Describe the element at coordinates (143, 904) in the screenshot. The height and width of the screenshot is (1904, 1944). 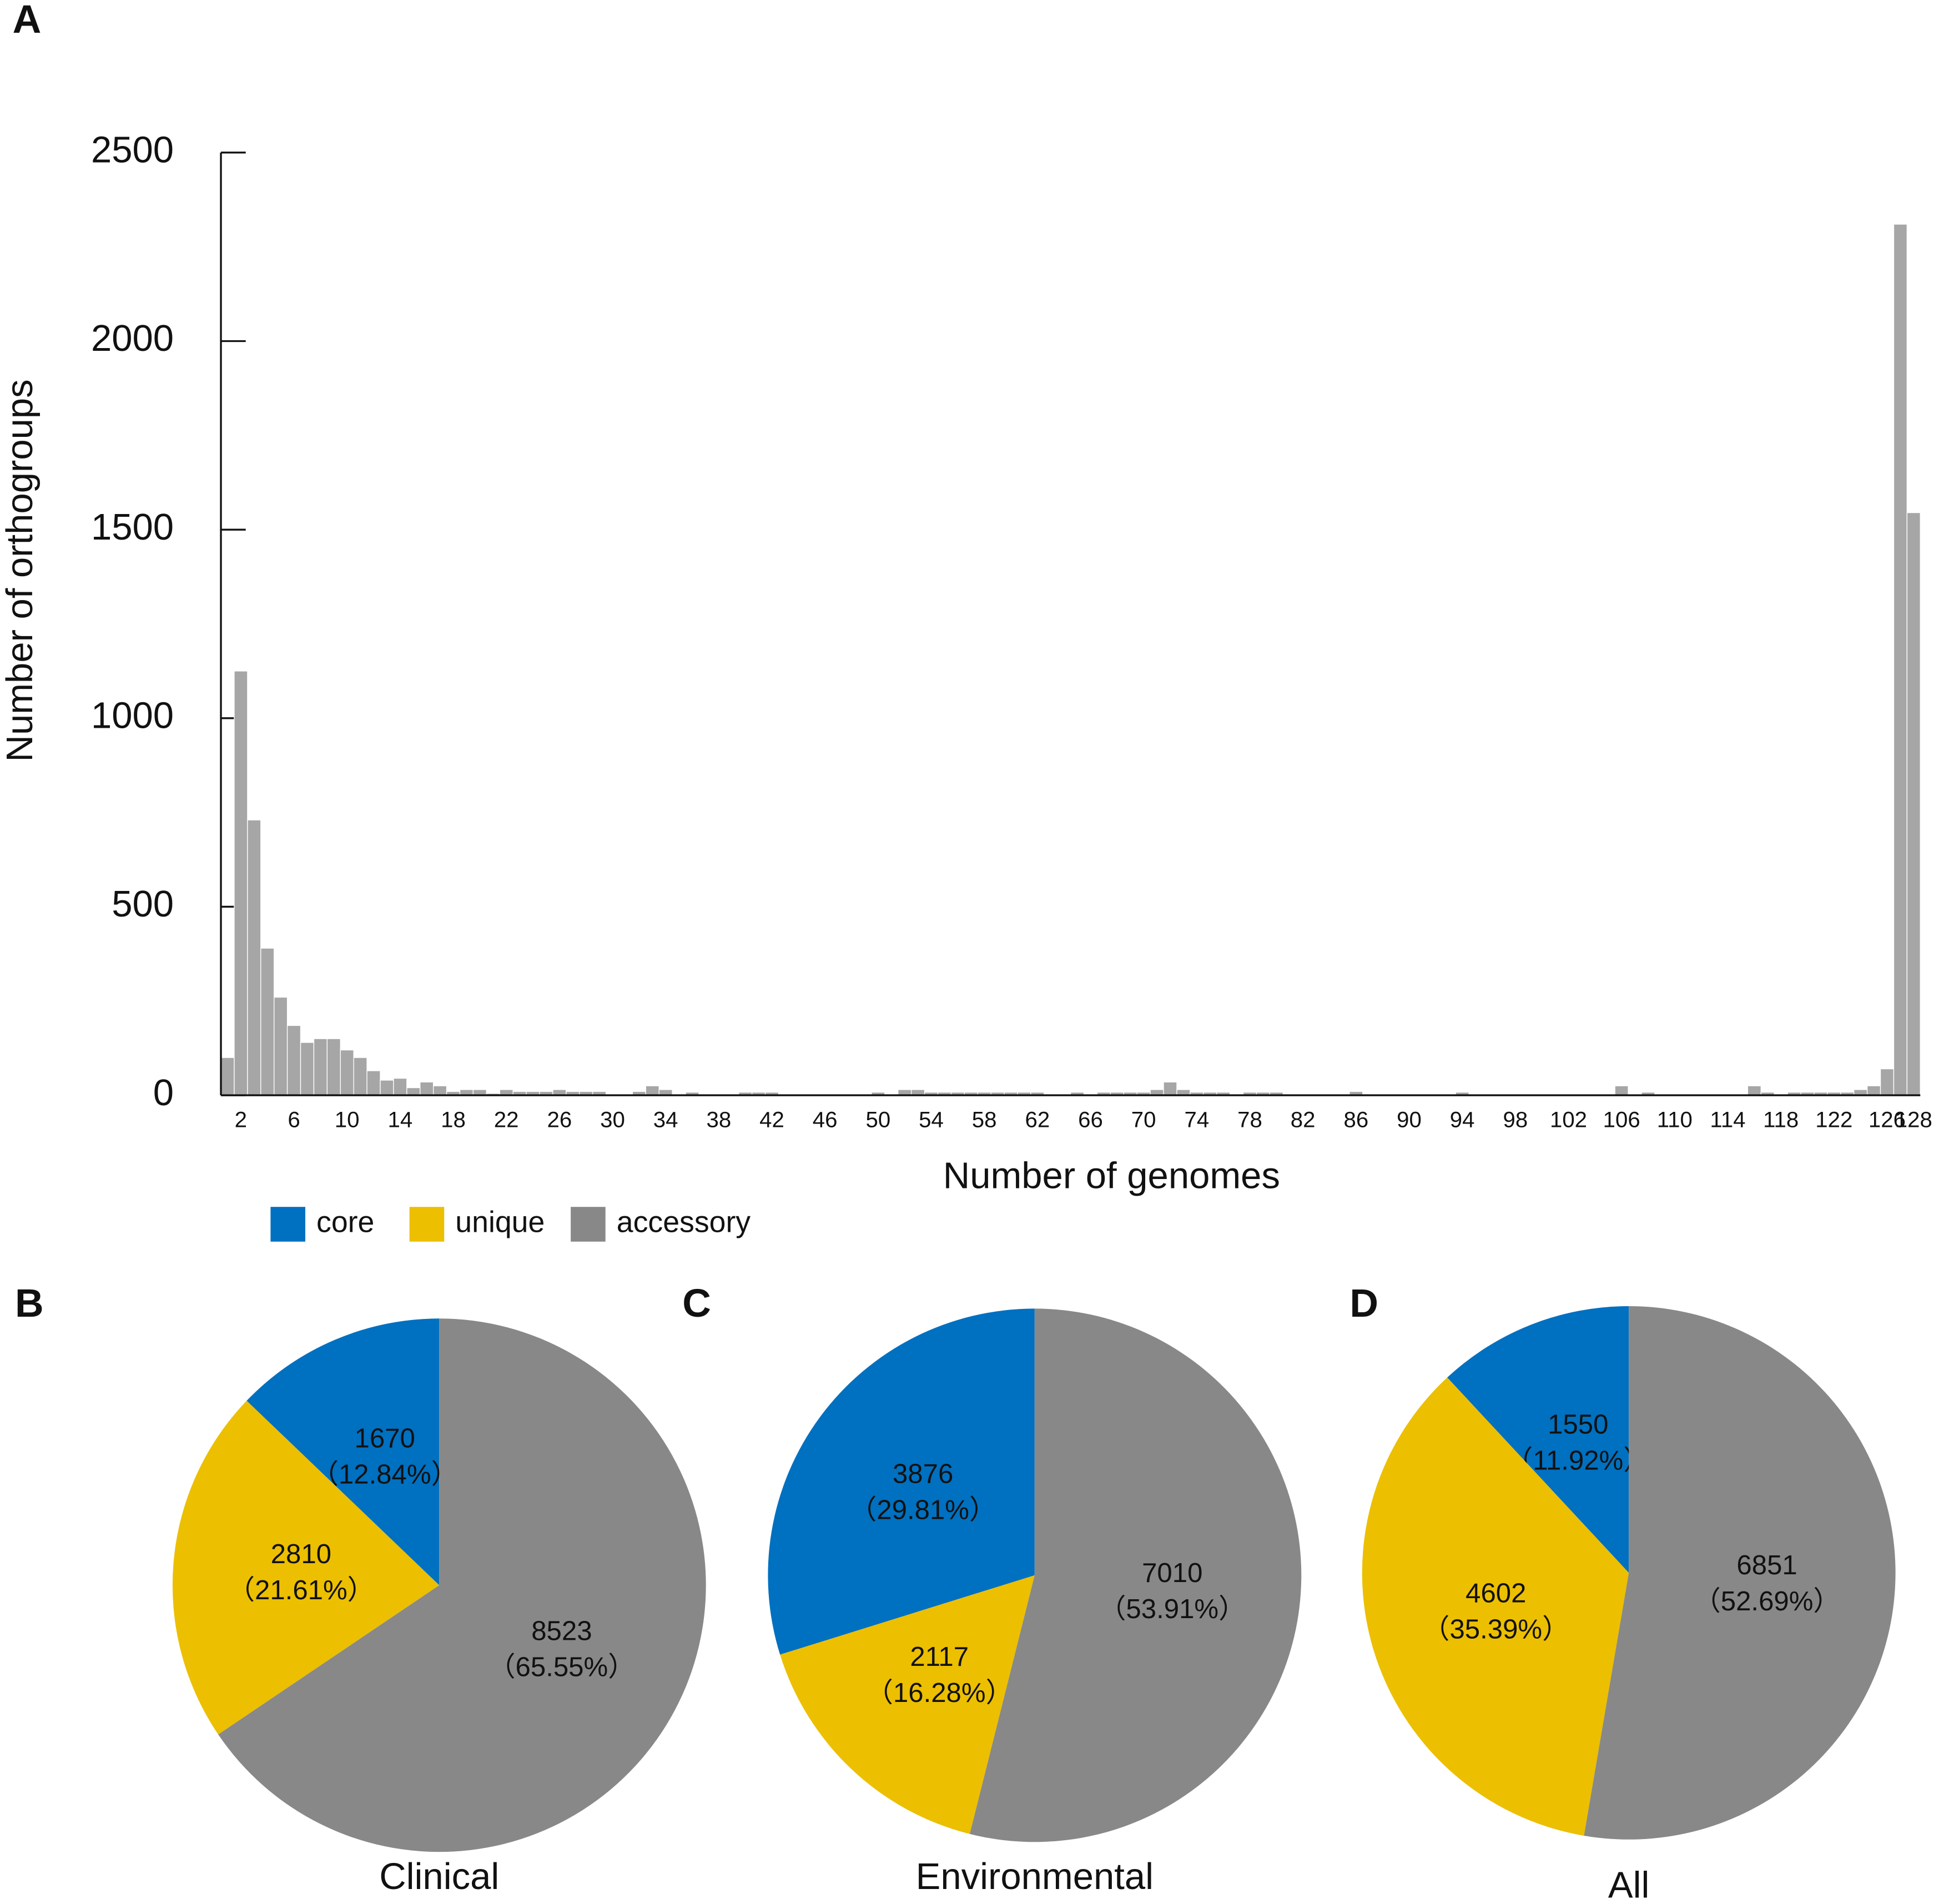
I see `y-tick-label: 500` at that location.